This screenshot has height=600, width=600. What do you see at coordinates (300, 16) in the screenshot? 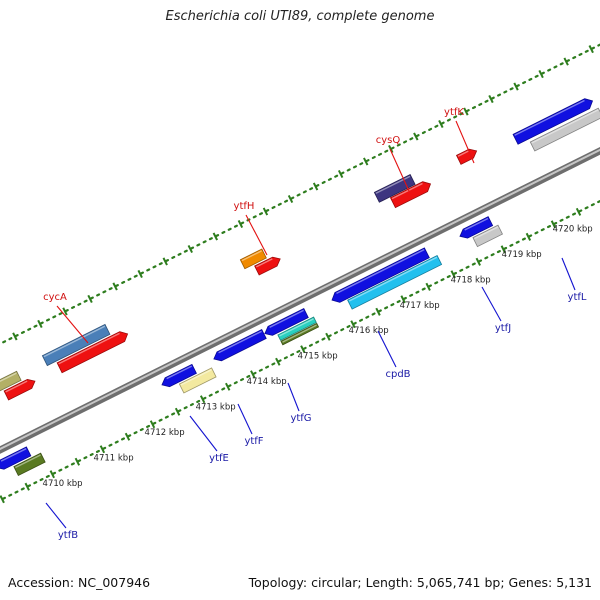
I see `map-title: Escherichia coli UTI89, complete genome` at bounding box center [300, 16].